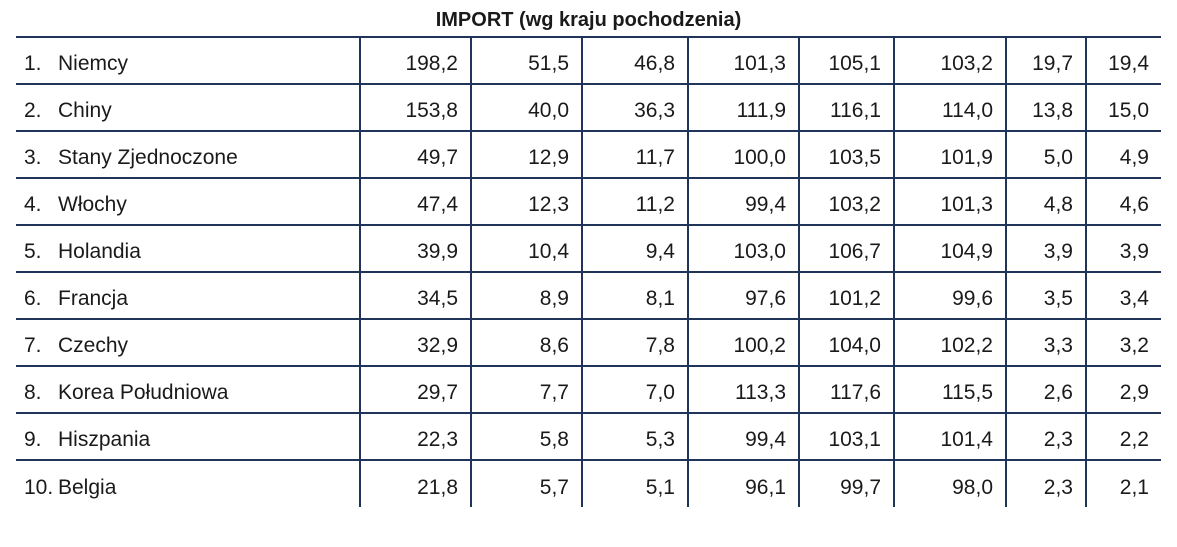  I want to click on value-cell: 5,8, so click(525, 436).